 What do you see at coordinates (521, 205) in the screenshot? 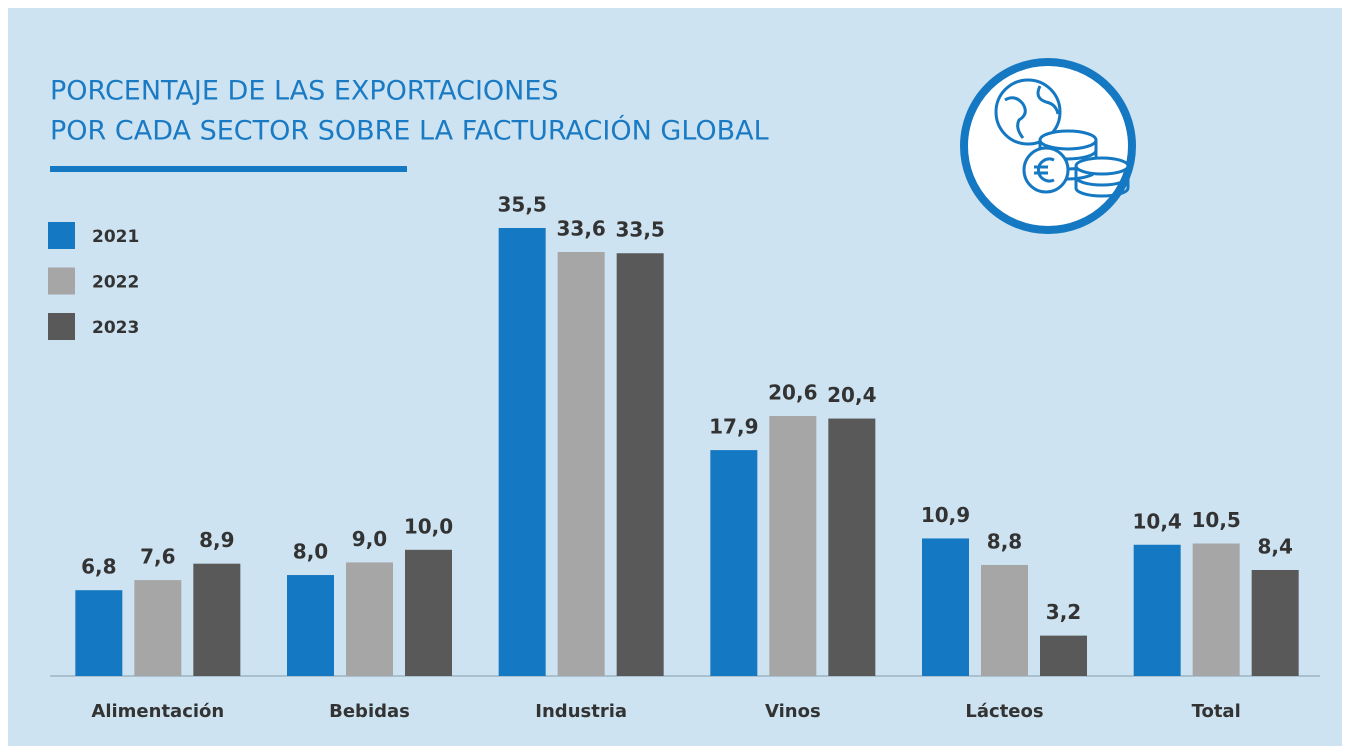
I see `value-label: 35,5` at bounding box center [521, 205].